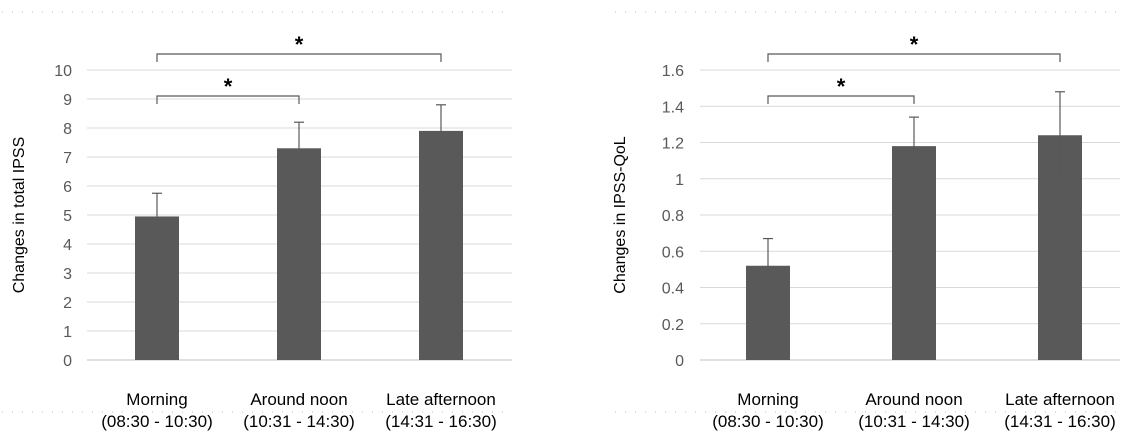 This screenshot has height=437, width=1128. I want to click on y-tick-label: 1.4, so click(673, 107).